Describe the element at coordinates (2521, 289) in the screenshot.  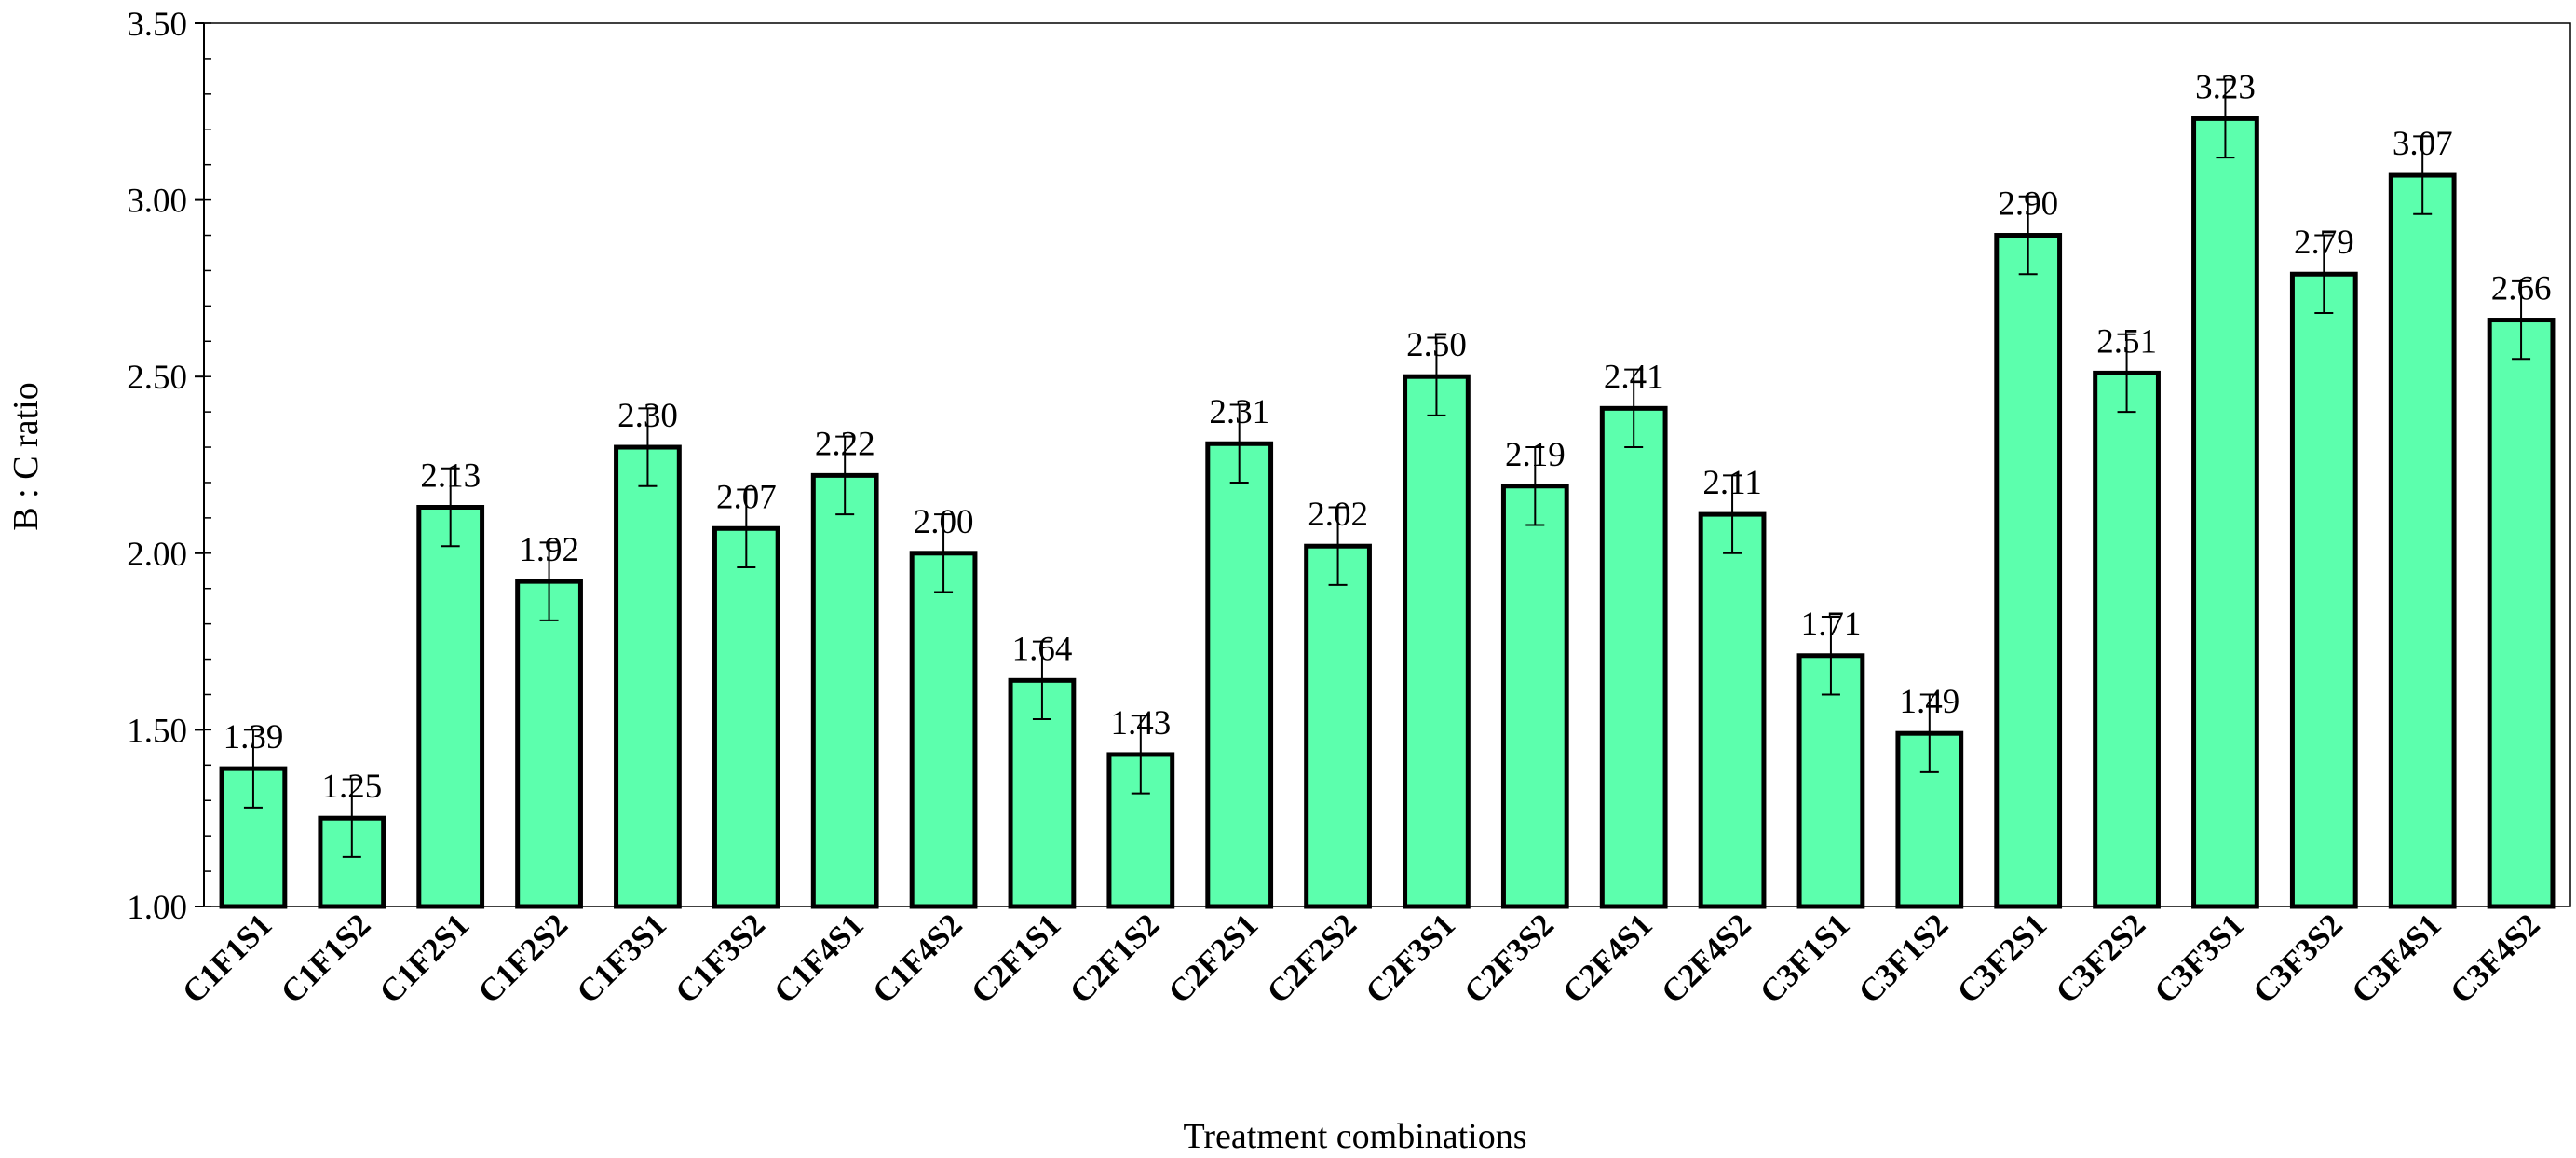
I see `value-label: 2.66` at that location.